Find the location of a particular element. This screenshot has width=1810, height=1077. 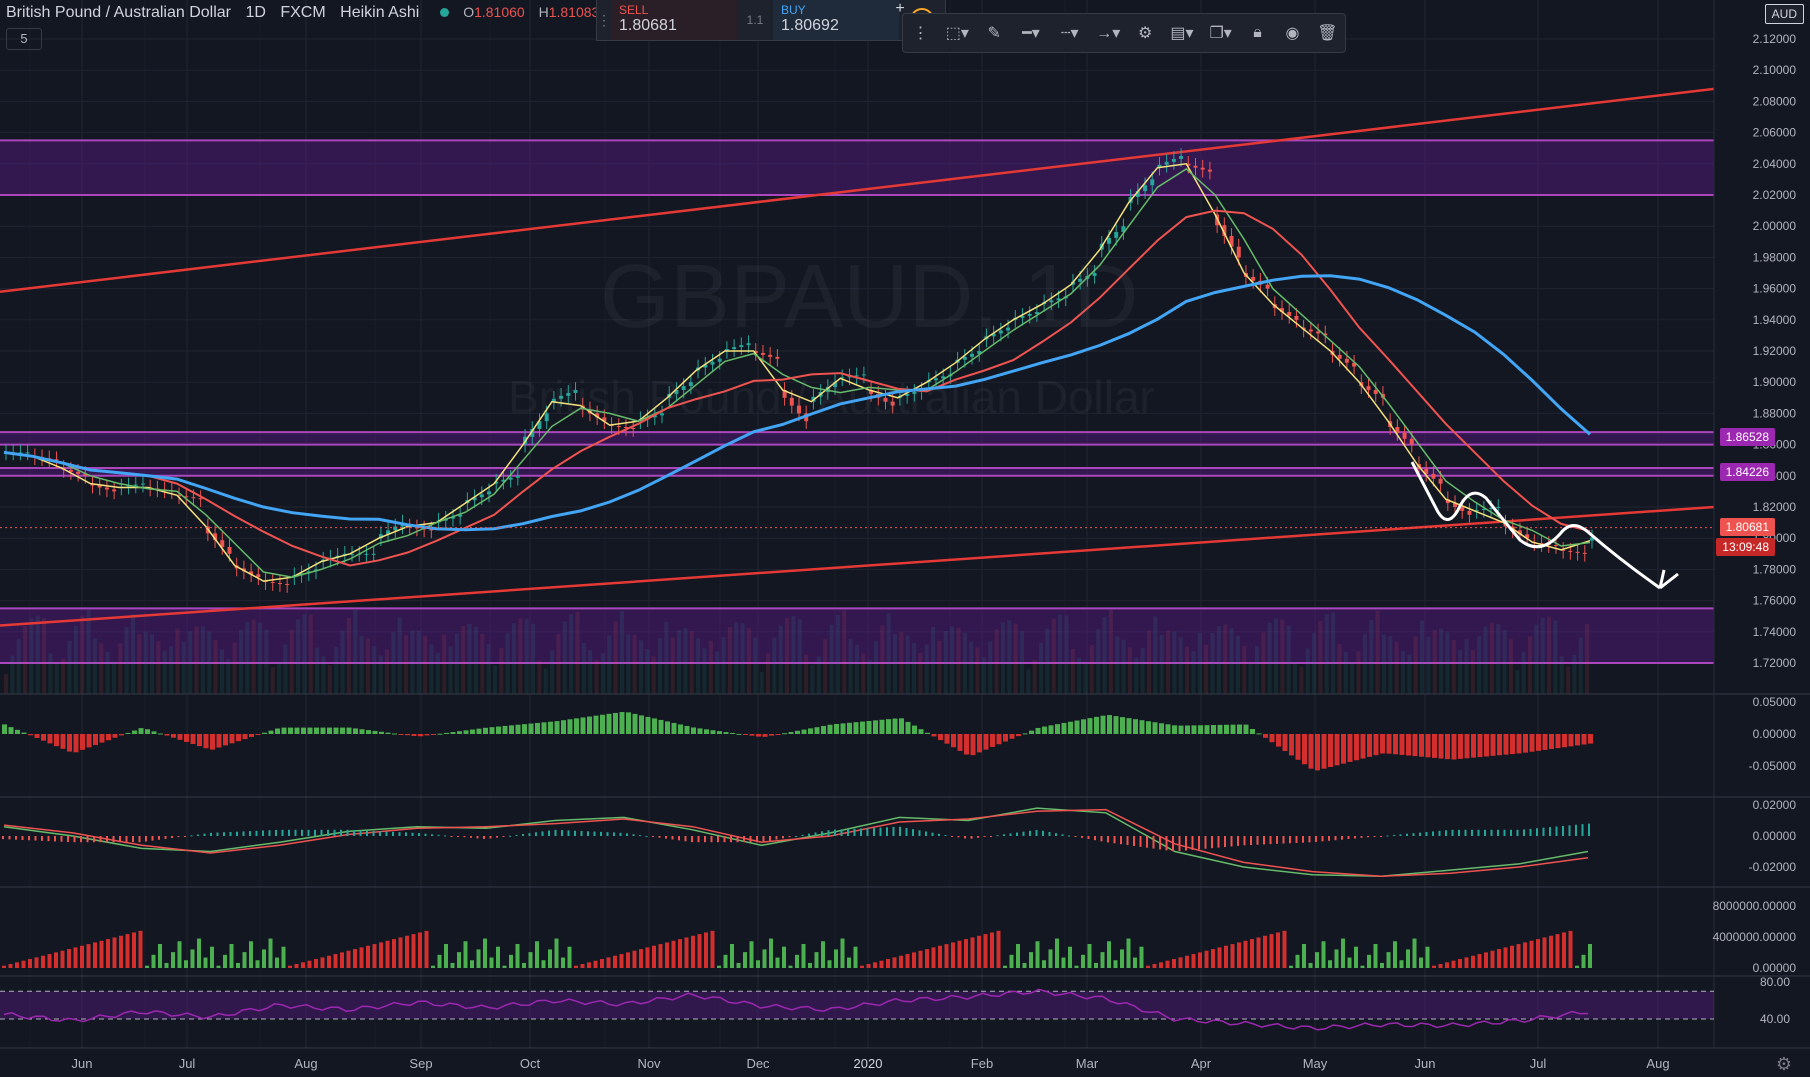

trash-icon: 🗑︎ is located at coordinates (1327, 33).